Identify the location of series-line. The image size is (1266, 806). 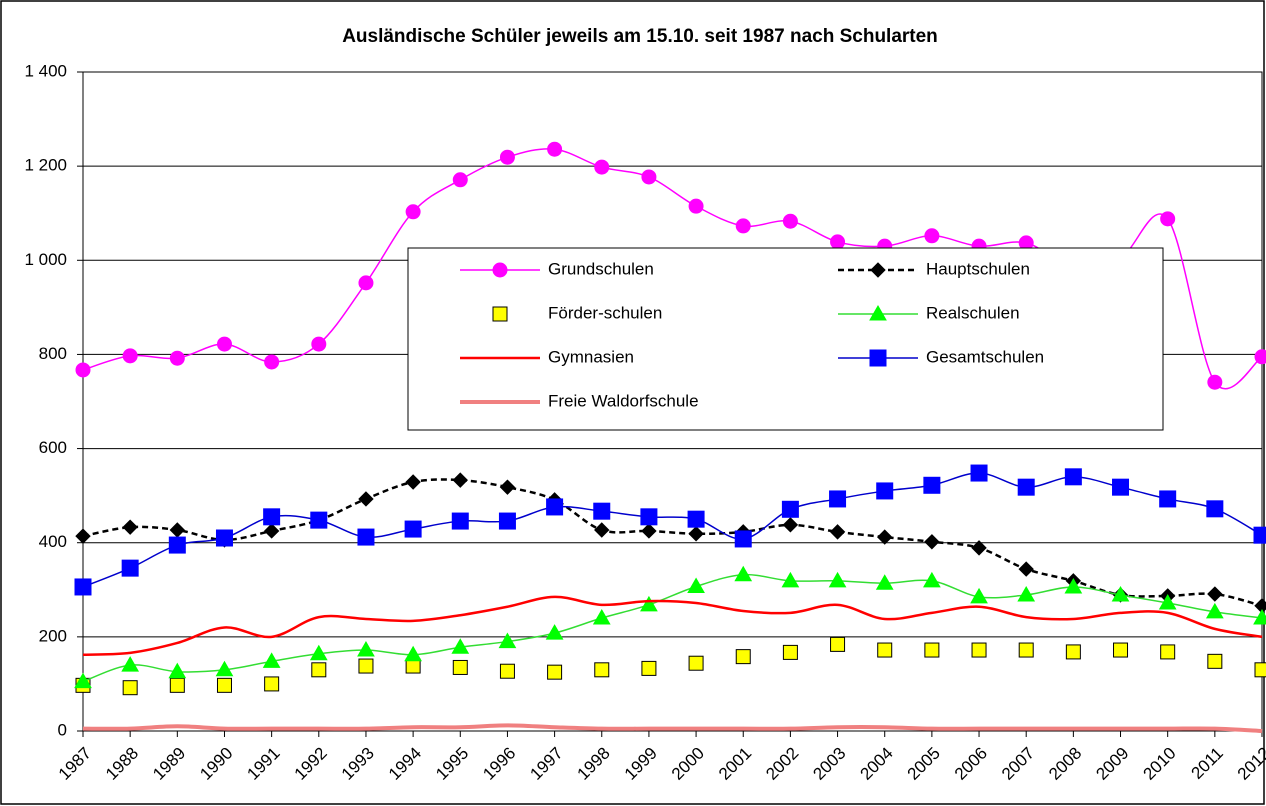
(672, 728).